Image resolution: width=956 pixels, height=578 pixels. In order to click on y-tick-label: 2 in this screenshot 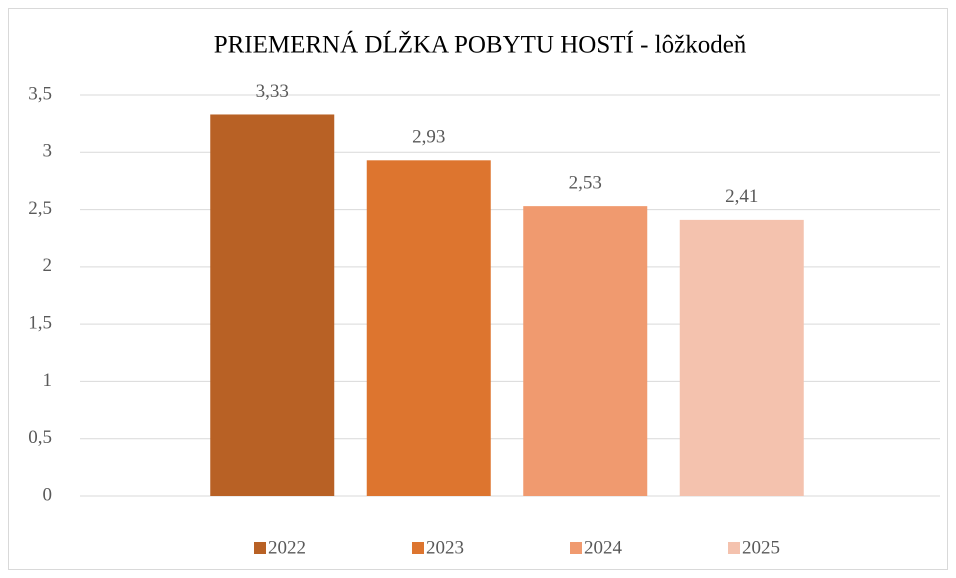, I will do `click(48, 265)`.